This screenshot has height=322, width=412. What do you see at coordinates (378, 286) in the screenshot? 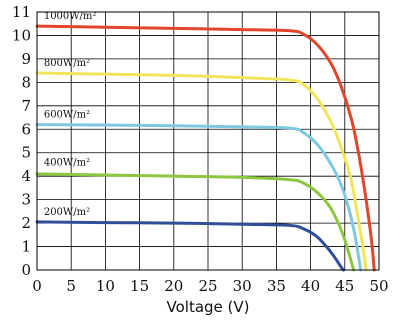
I see `x-tick-label: 50` at bounding box center [378, 286].